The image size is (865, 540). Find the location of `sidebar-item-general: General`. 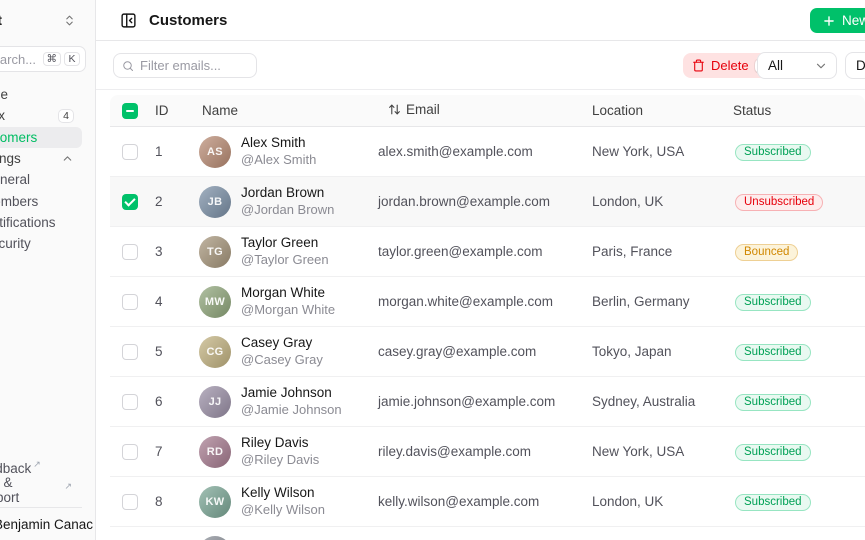

sidebar-item-general: General is located at coordinates (41, 179).